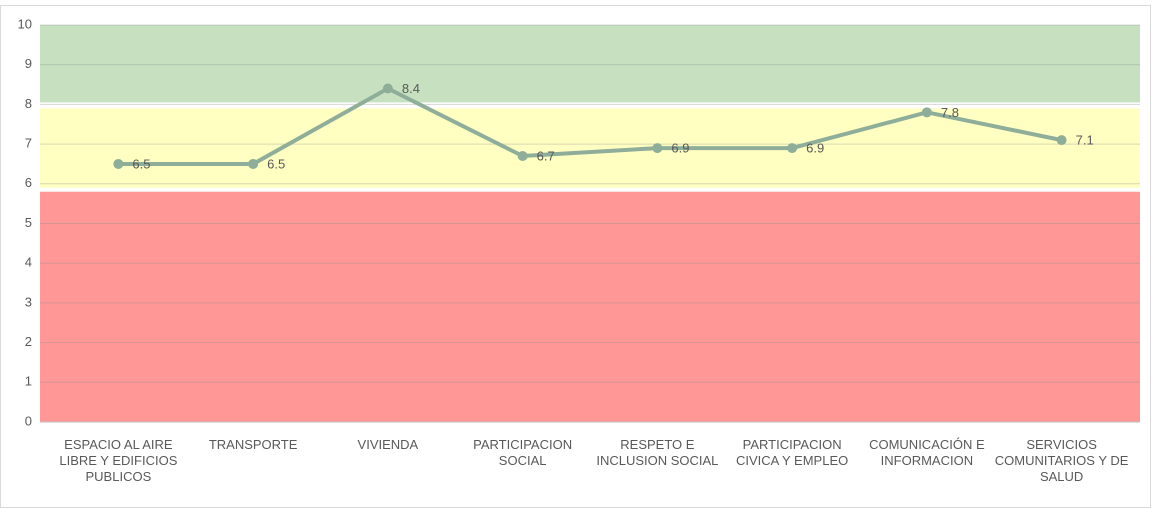 This screenshot has width=1153, height=508. What do you see at coordinates (253, 444) in the screenshot?
I see `x-tick-label: TRANSPORTE` at bounding box center [253, 444].